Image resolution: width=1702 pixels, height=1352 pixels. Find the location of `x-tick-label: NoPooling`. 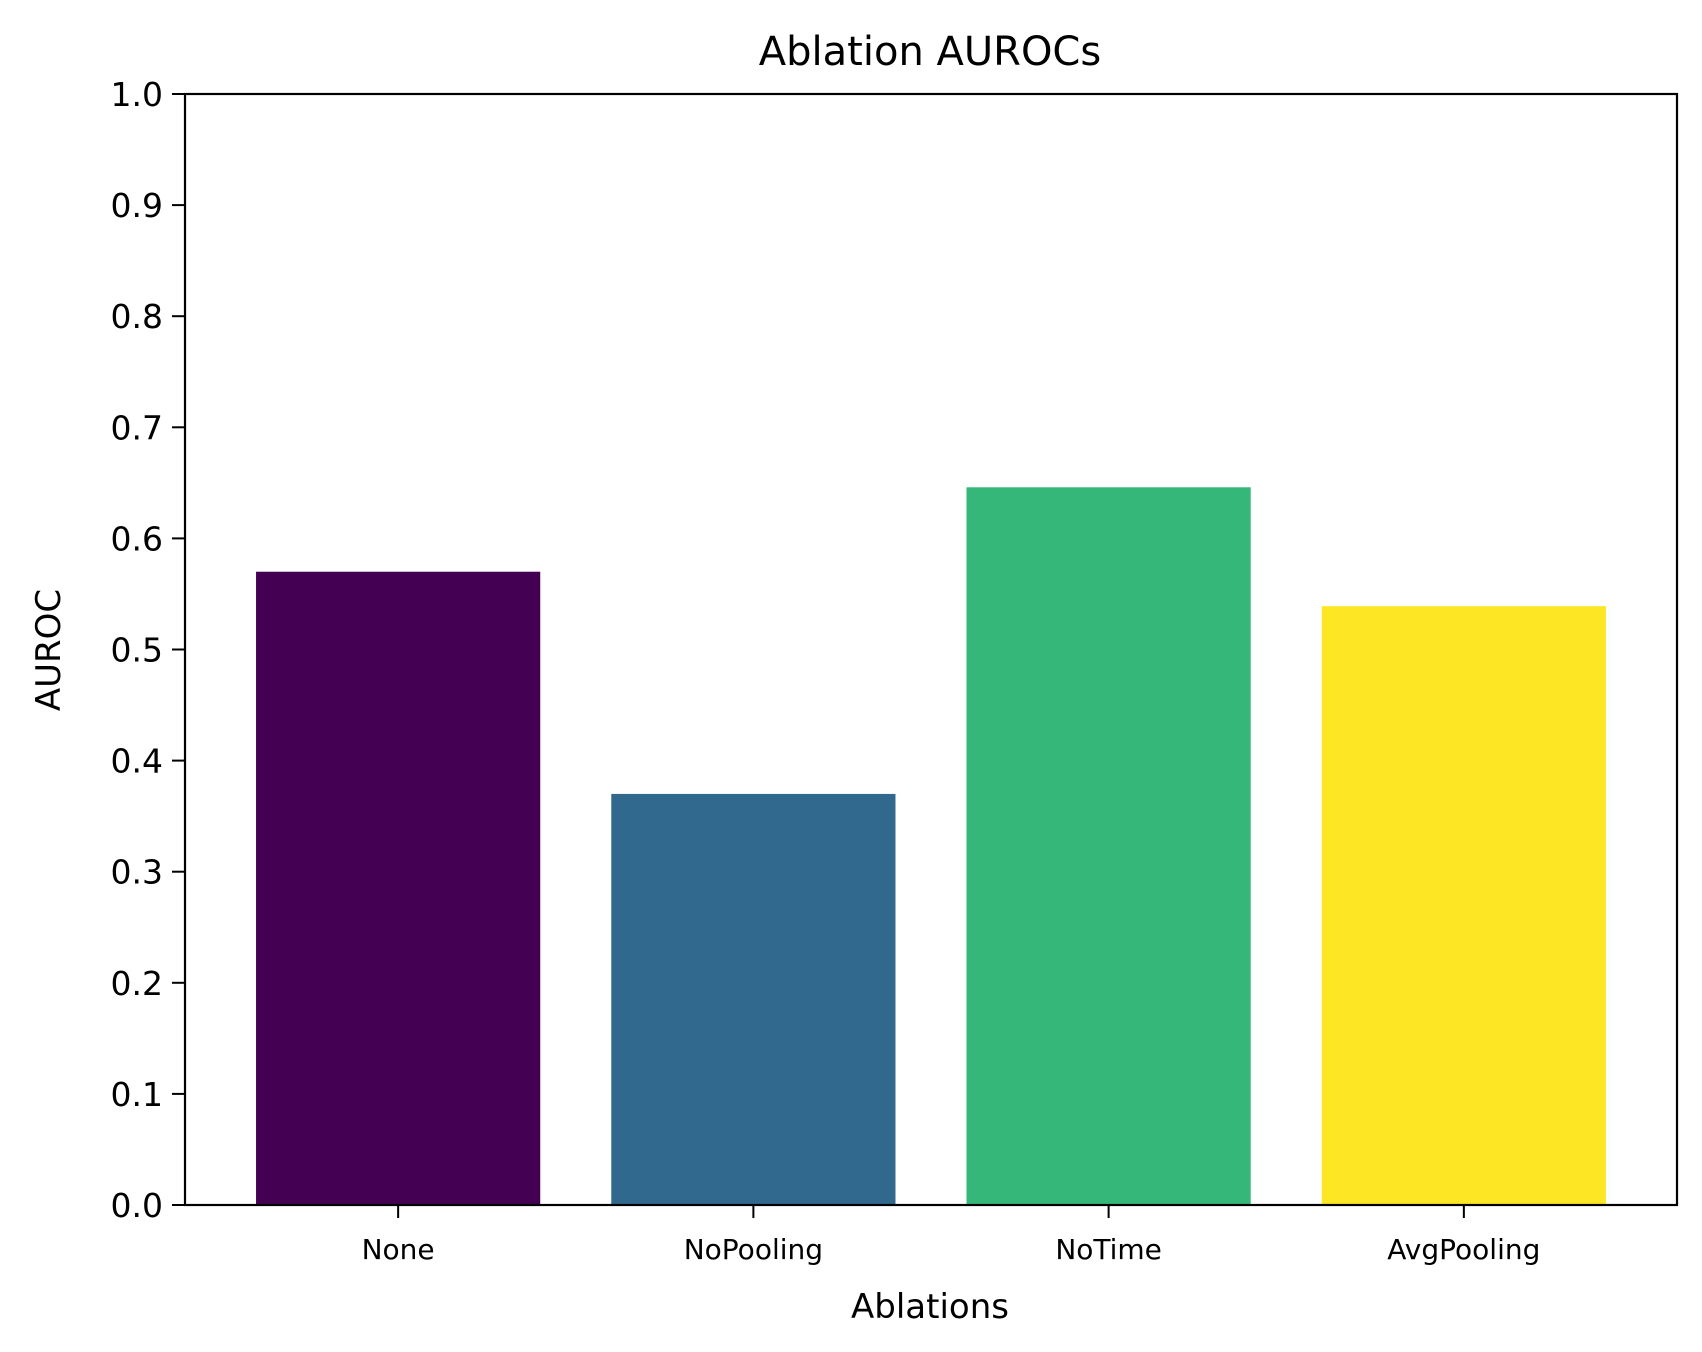

x-tick-label: NoPooling is located at coordinates (753, 1249).